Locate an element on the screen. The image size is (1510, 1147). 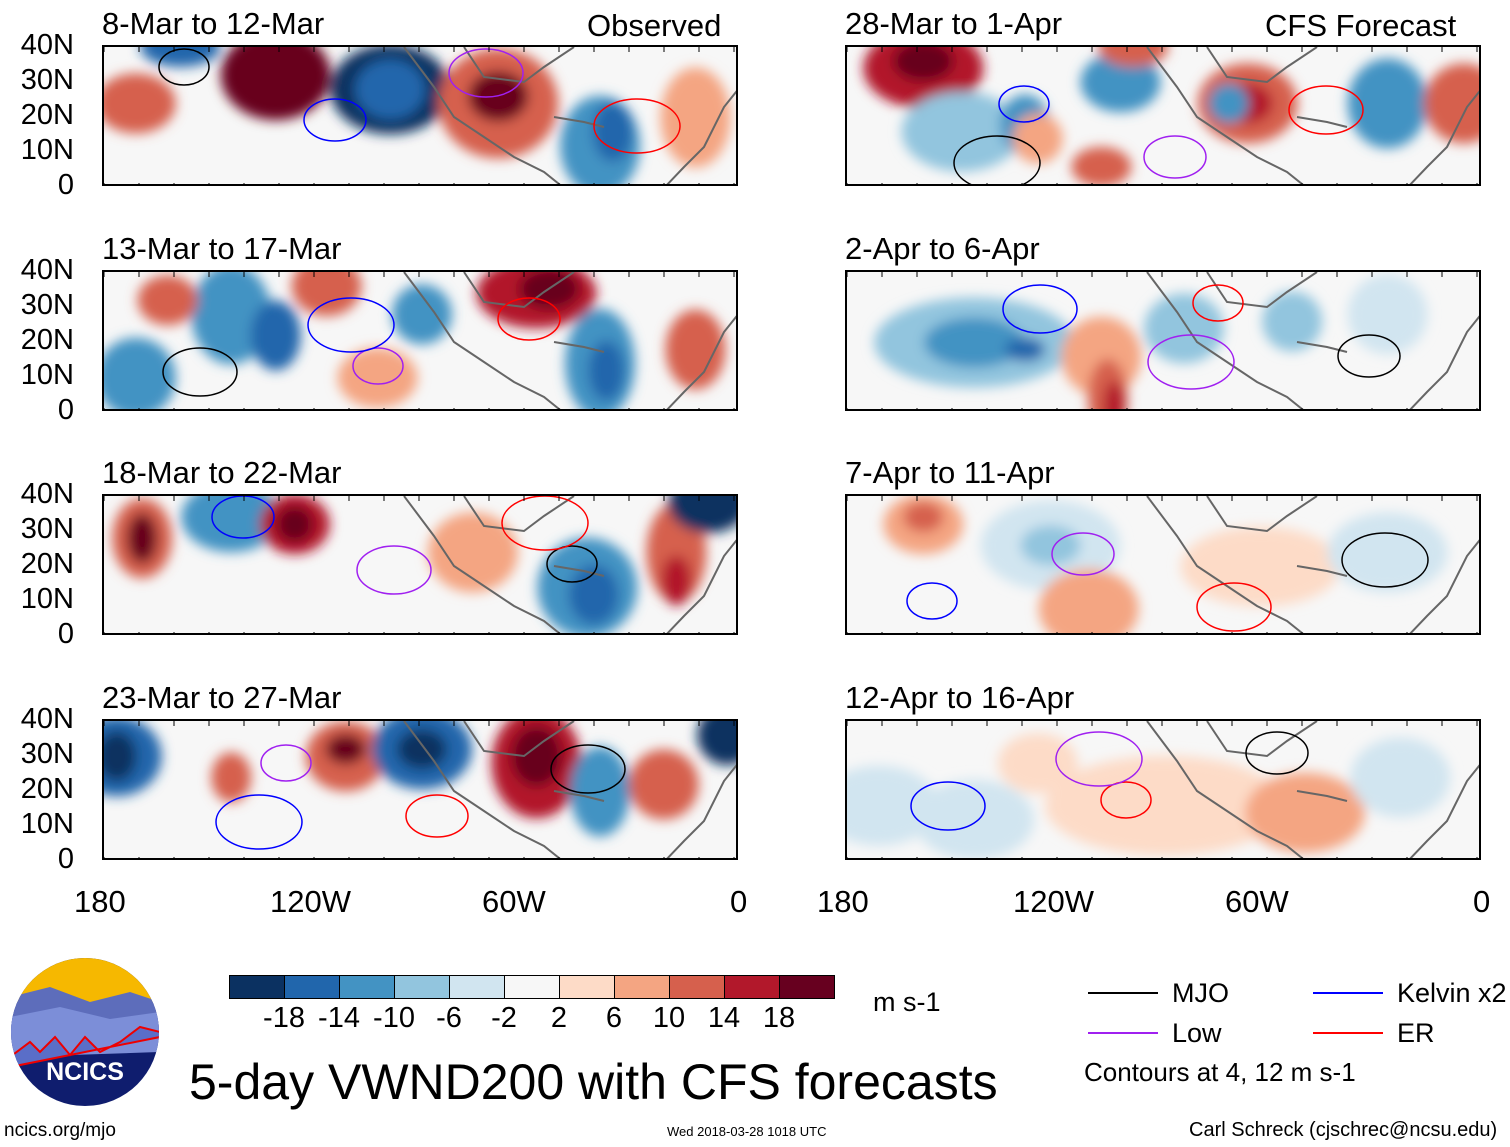
colorbar-tick: -18 is located at coordinates (284, 1018).